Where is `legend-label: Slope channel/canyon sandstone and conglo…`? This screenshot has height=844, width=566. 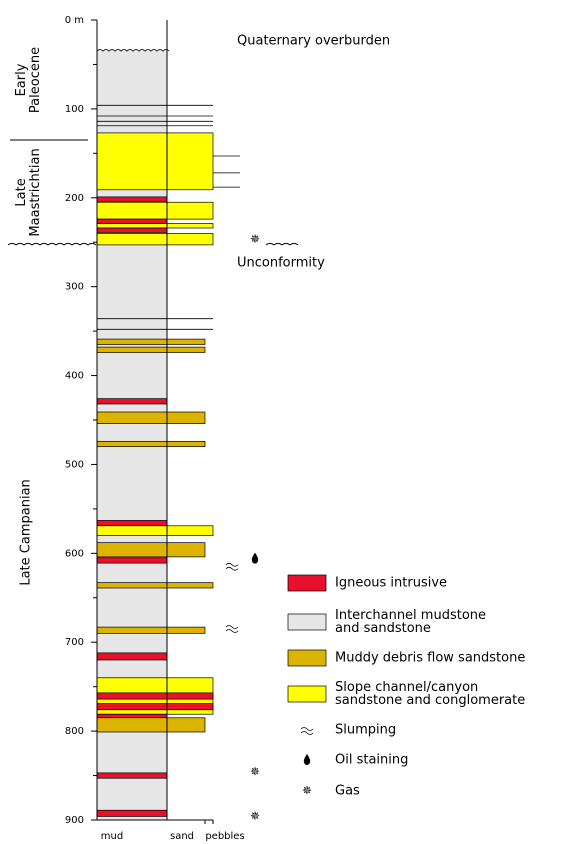 legend-label: Slope channel/canyon sandstone and conglo… is located at coordinates (430, 694).